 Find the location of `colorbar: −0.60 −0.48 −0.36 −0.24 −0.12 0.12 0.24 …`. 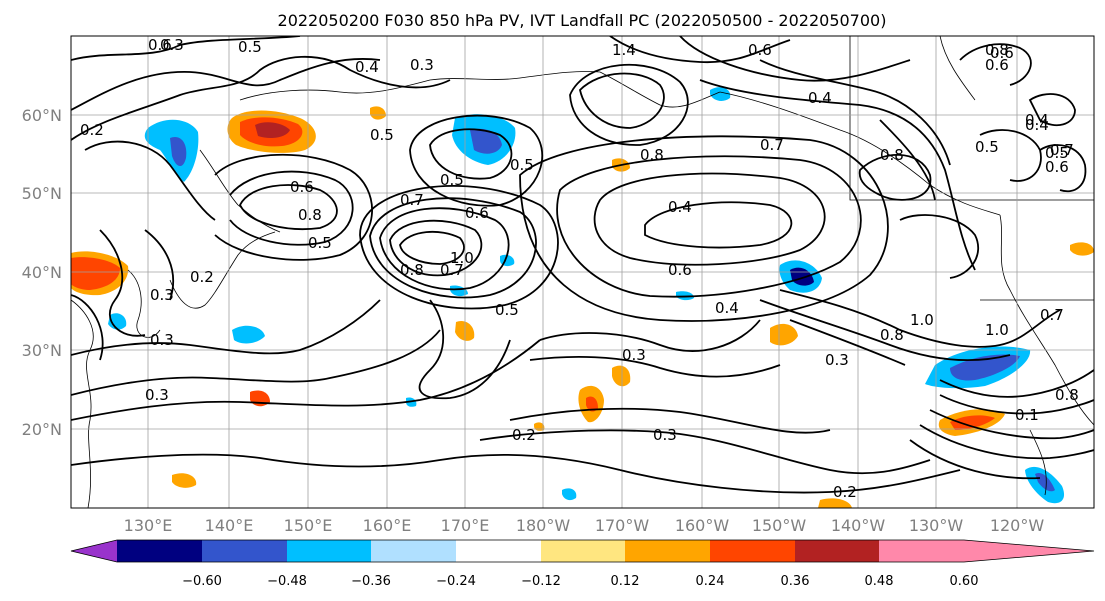

colorbar: −0.60 −0.48 −0.36 −0.24 −0.12 0.12 0.24 … is located at coordinates (582, 564).